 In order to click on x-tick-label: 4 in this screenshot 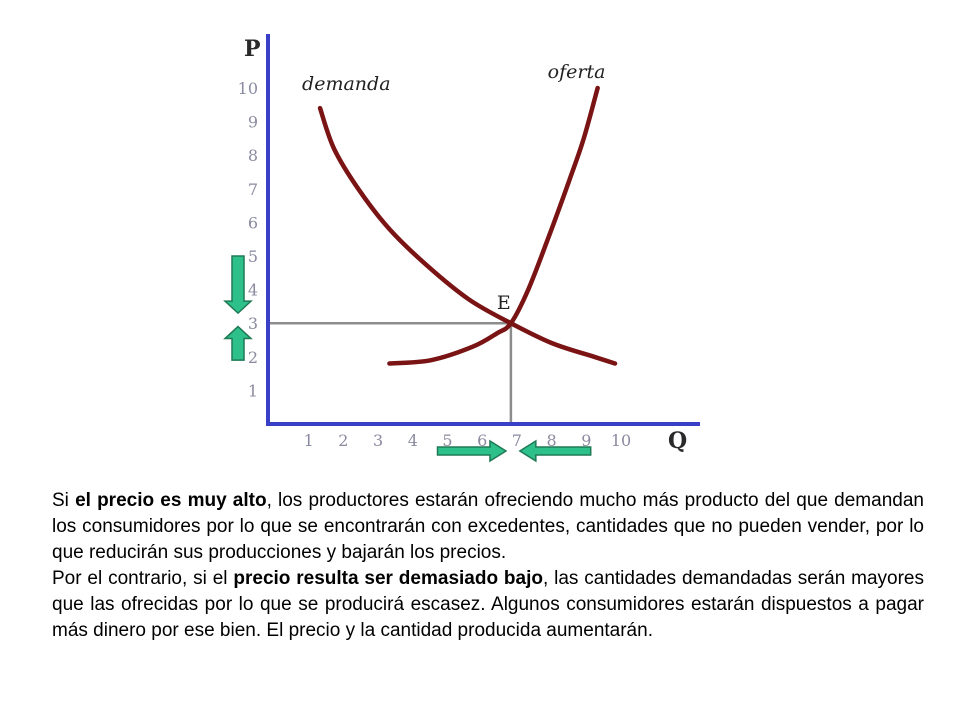, I will do `click(413, 440)`.